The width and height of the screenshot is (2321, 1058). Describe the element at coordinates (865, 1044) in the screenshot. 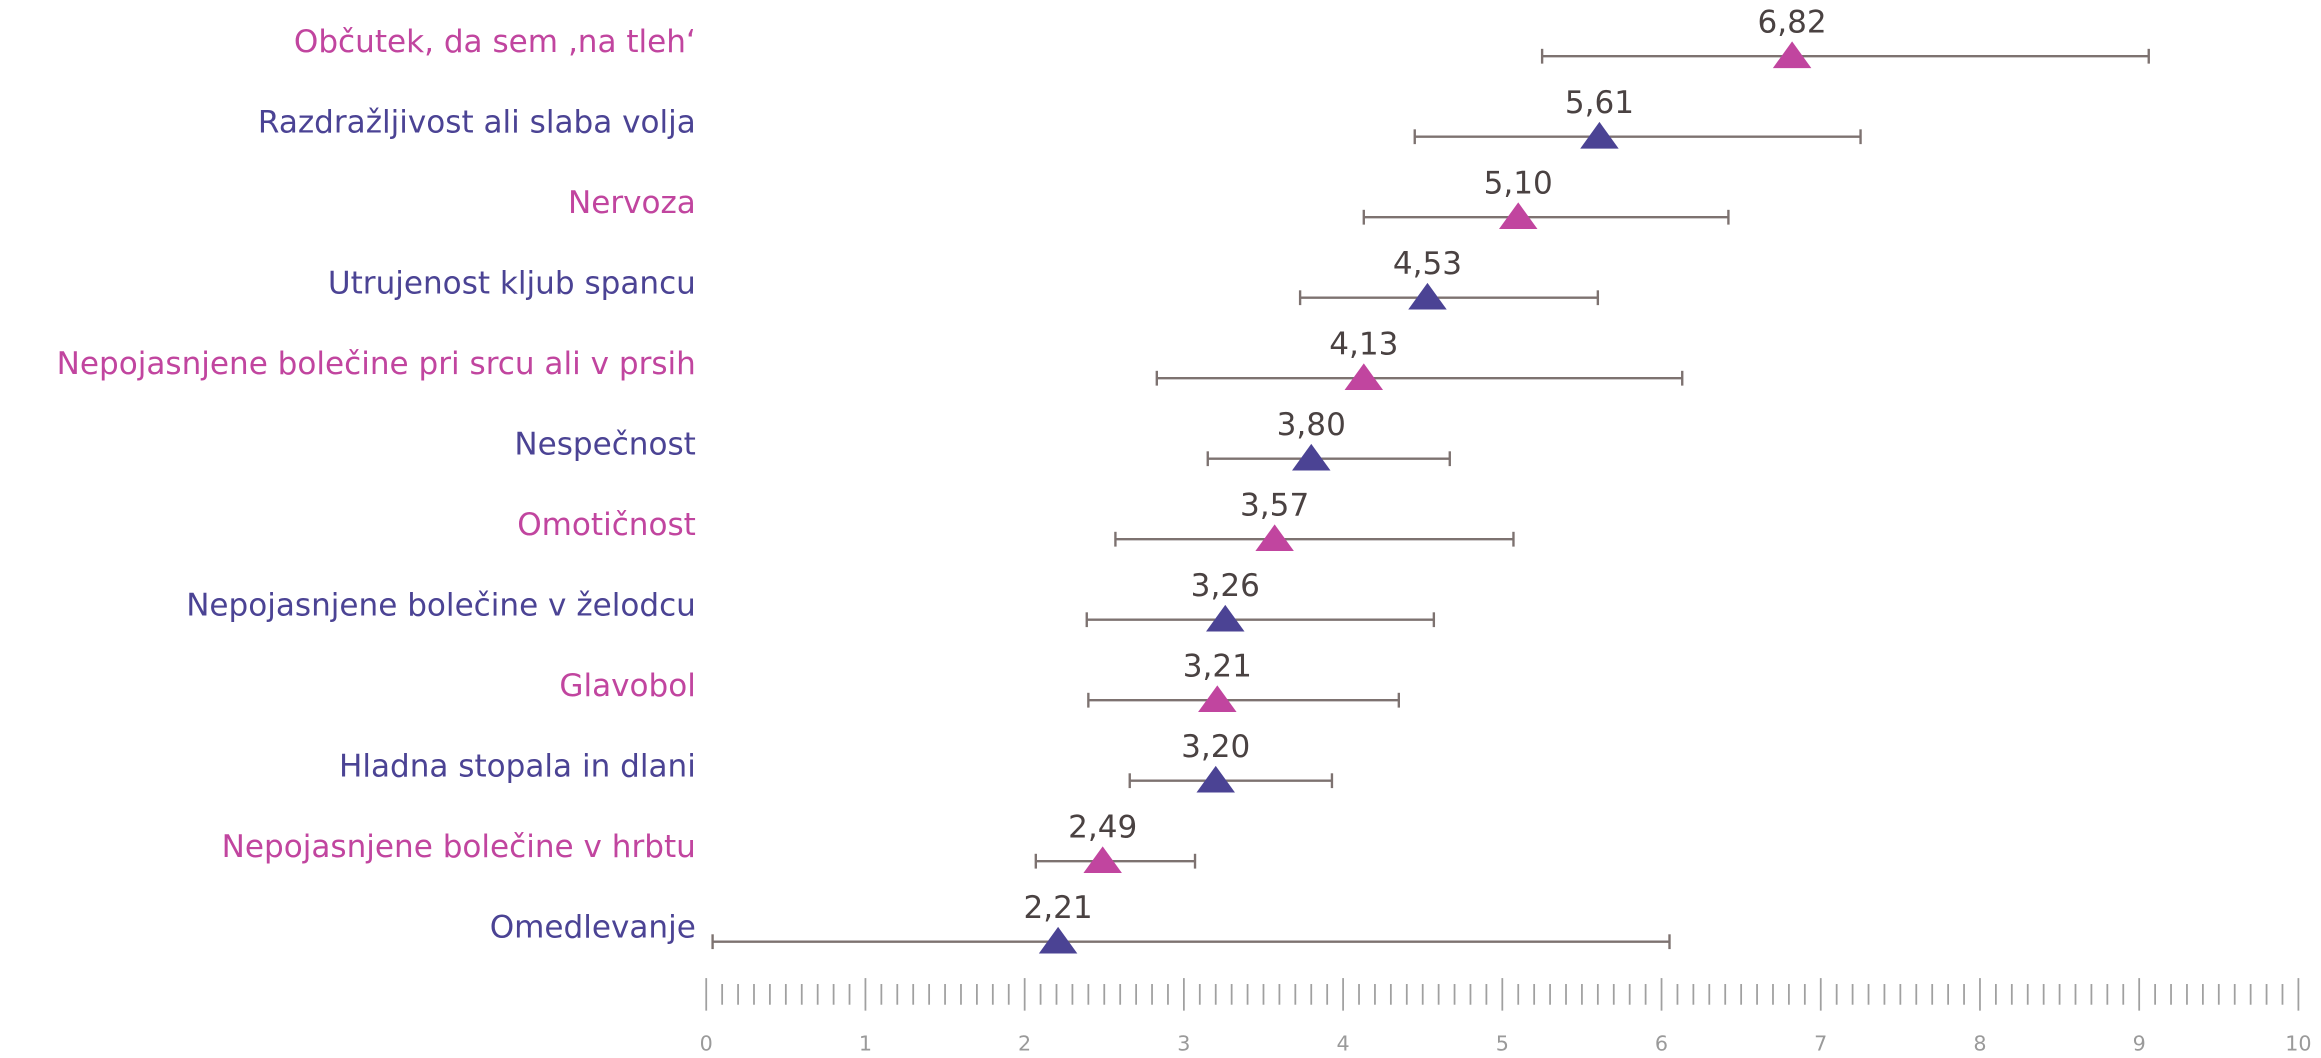

I see `x-tick-label: 1` at that location.